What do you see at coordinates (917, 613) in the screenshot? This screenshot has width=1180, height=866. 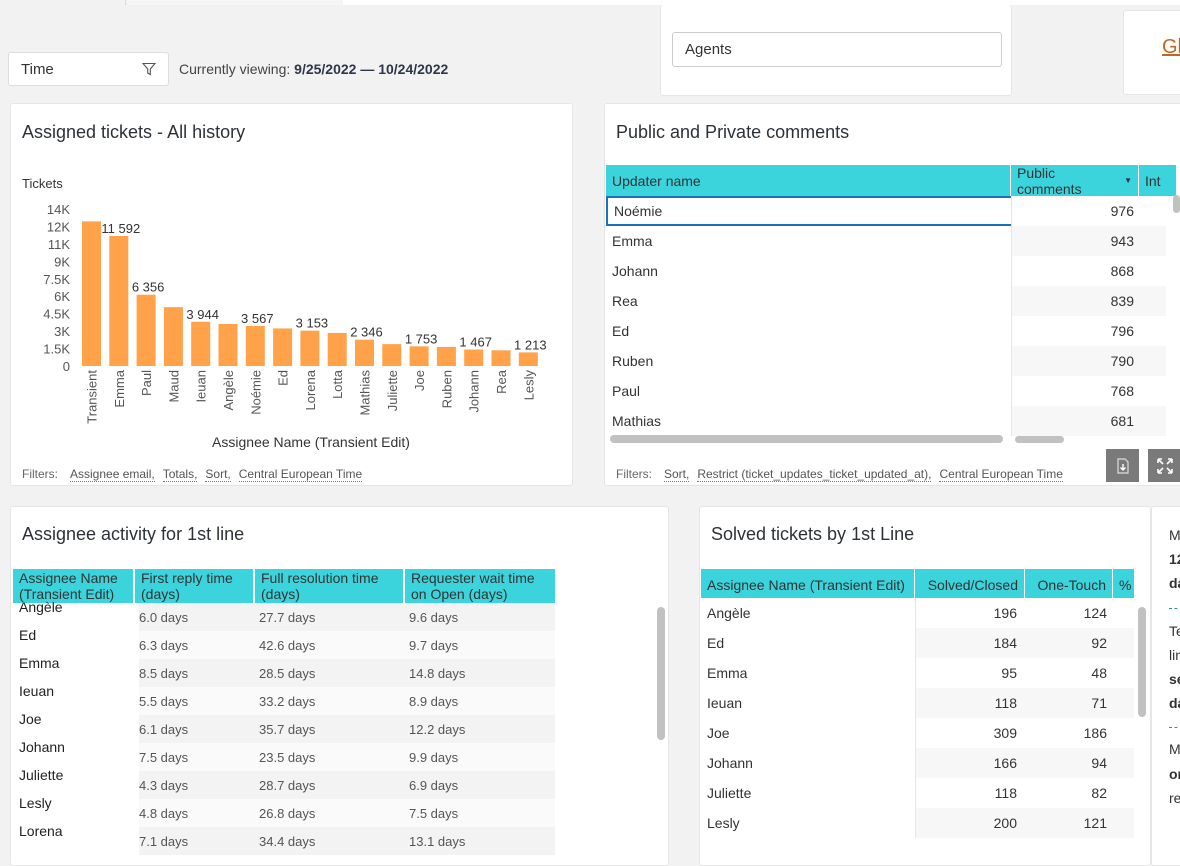 I see `table-row: Angèle 196 124` at bounding box center [917, 613].